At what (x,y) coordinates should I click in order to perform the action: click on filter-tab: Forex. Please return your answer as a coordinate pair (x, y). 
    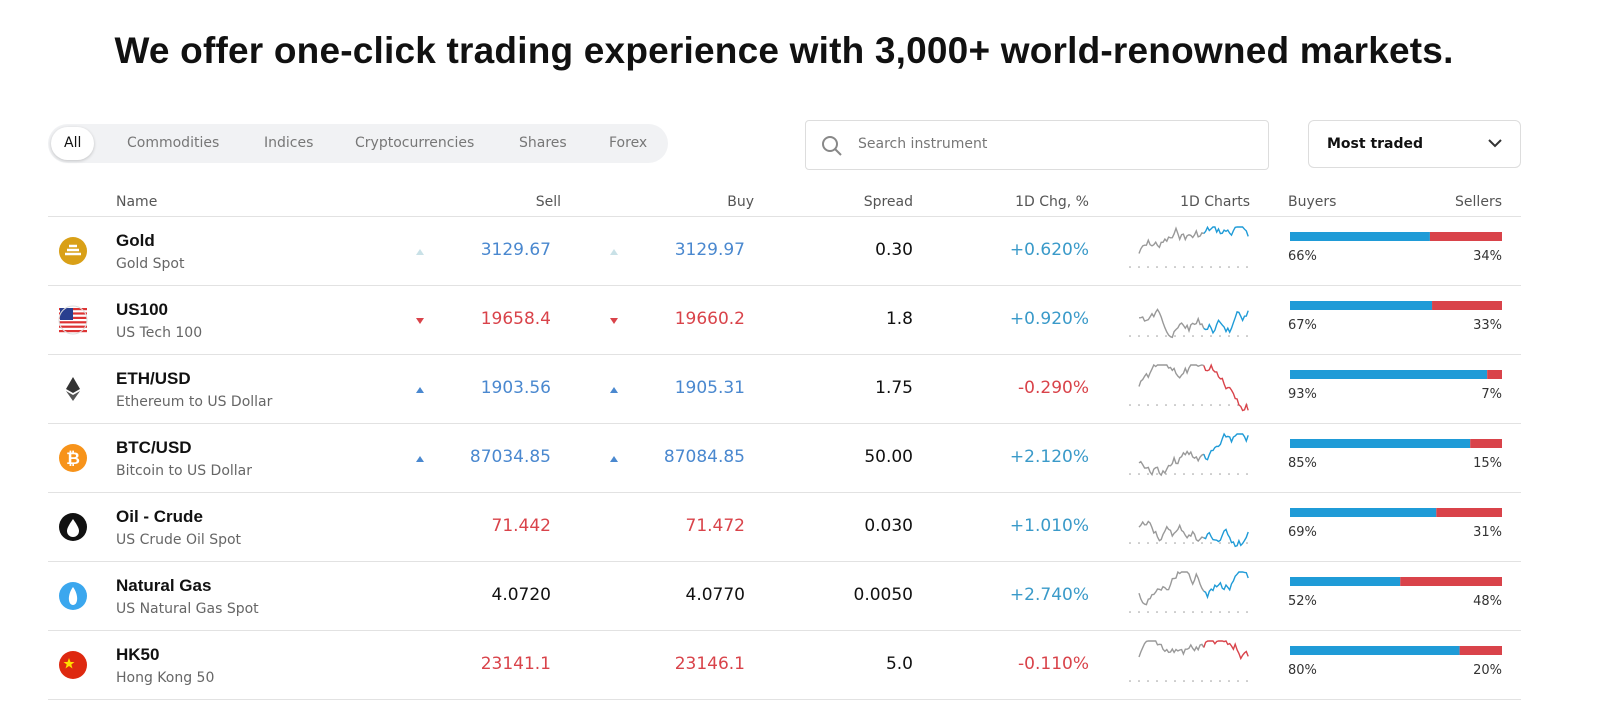
    Looking at the image, I should click on (628, 143).